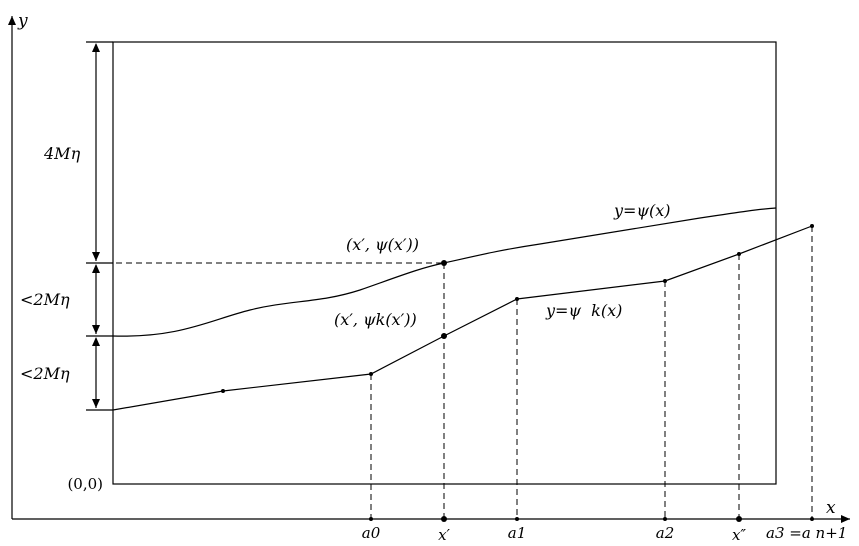 The image size is (859, 546). Describe the element at coordinates (371, 374) in the screenshot. I see `vertex-dot-a0` at that location.